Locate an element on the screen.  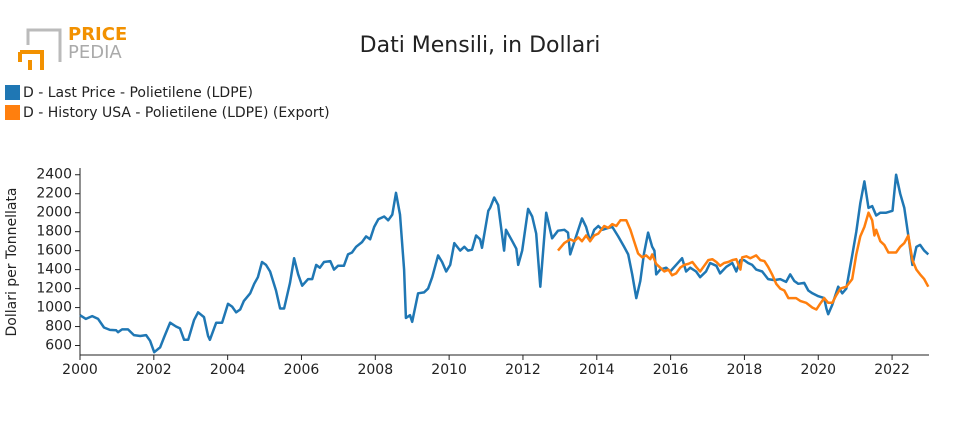
y-tick-label: 1600 is located at coordinates (54, 251).